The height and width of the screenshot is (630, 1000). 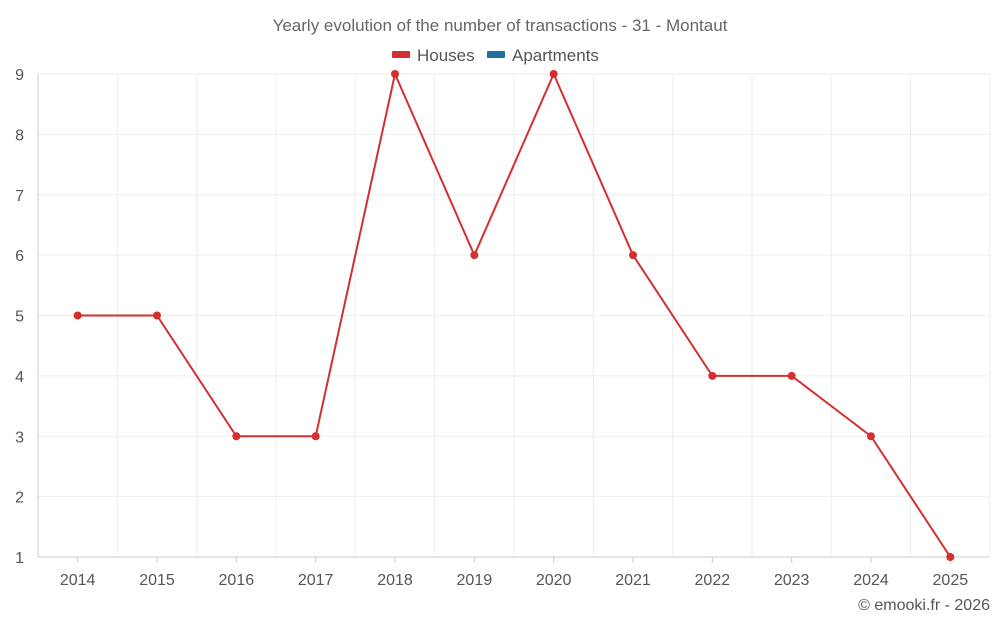 I want to click on legend-swatch-apartments, so click(x=496, y=54).